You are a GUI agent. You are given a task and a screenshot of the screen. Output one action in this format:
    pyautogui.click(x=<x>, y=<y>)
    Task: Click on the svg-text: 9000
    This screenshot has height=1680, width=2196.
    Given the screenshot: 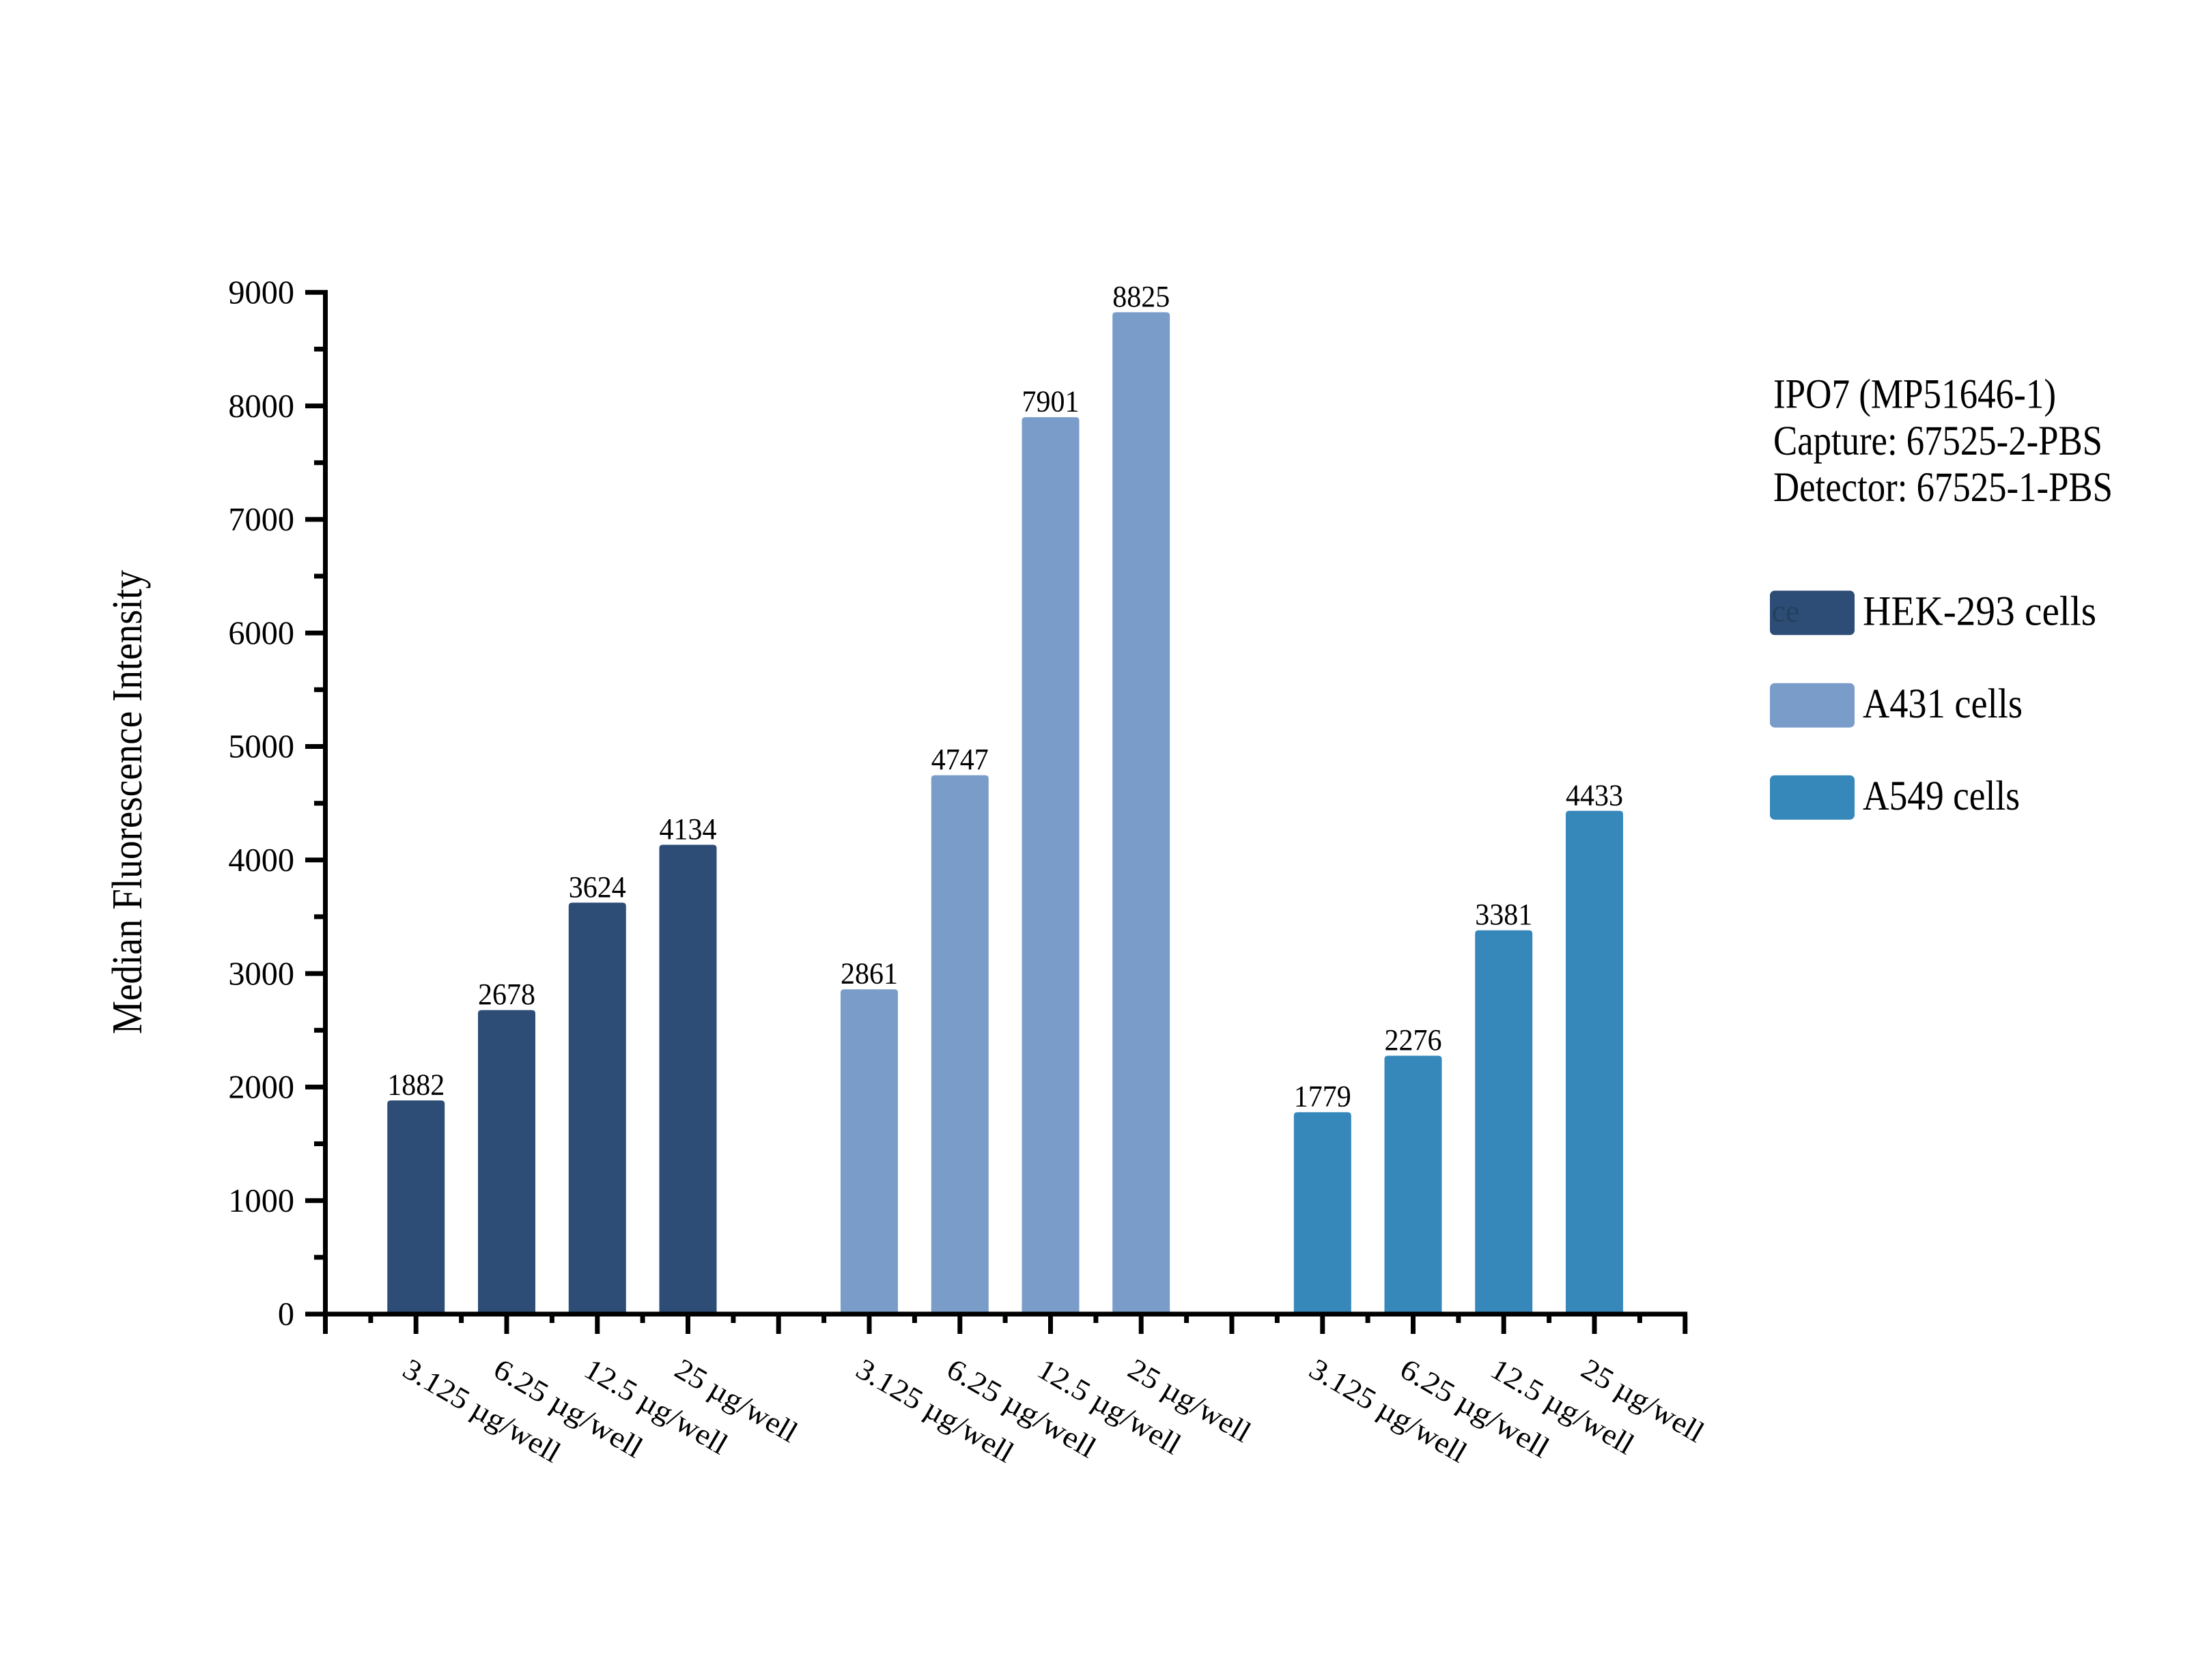 What is the action you would take?
    pyautogui.click(x=261, y=293)
    